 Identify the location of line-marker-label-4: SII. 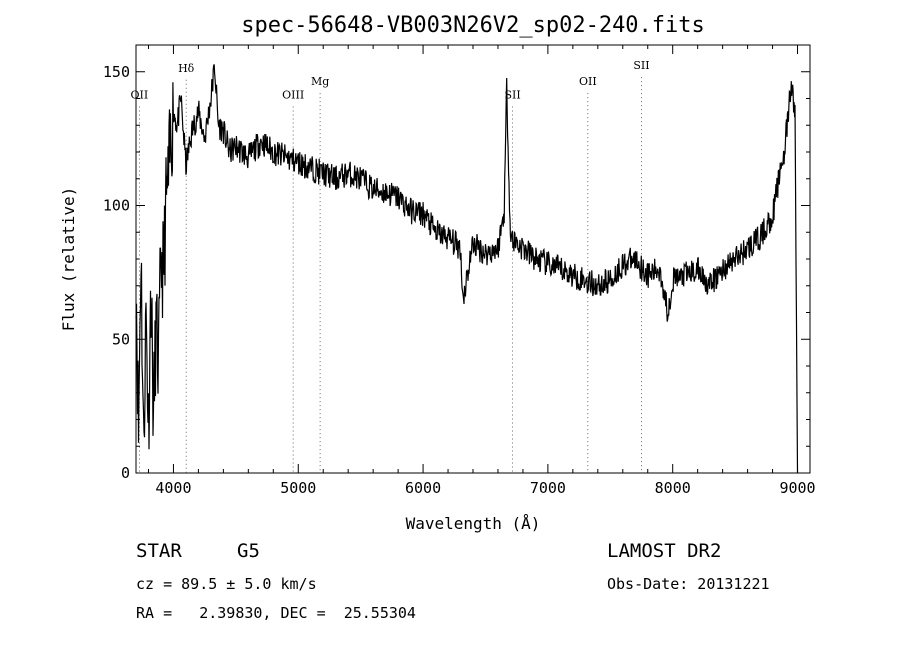
(512, 95).